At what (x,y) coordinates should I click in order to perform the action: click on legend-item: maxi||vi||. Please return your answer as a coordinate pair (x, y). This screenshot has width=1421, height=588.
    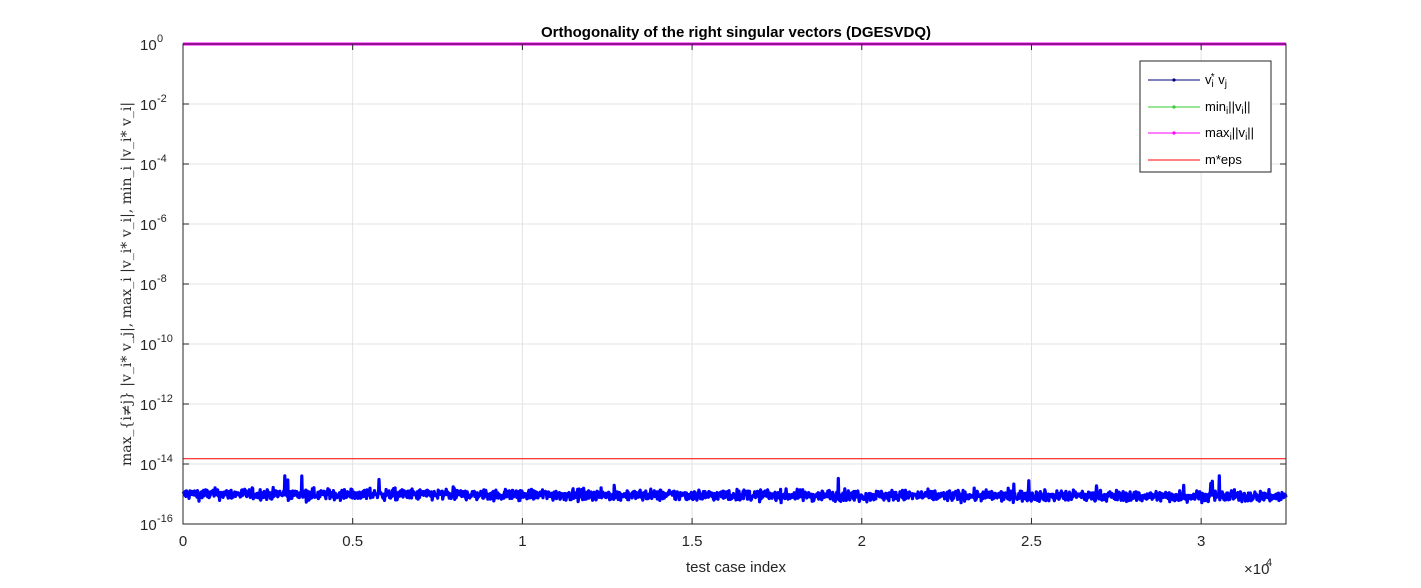
    Looking at the image, I should click on (1201, 134).